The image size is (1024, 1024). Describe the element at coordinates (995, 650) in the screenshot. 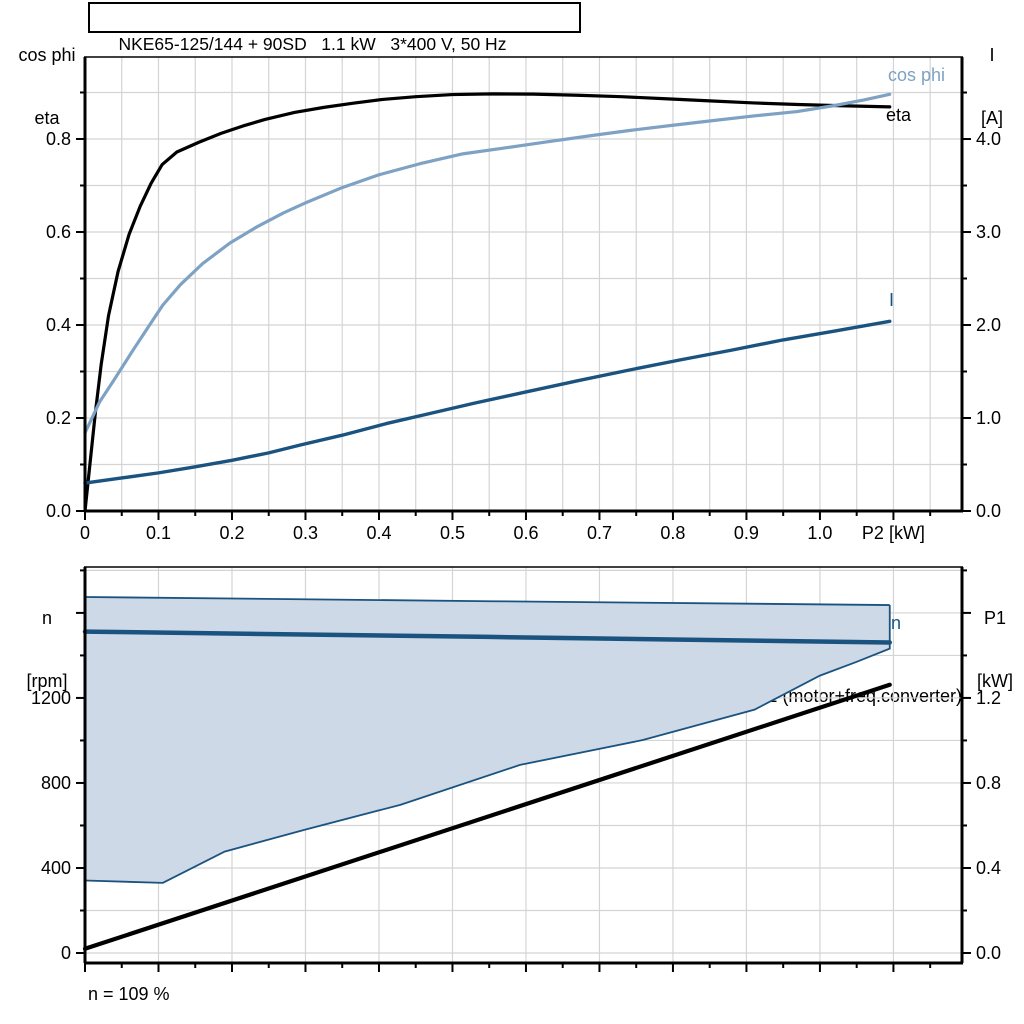

I see `bottom-right-axis-title: P1 [kW]` at that location.